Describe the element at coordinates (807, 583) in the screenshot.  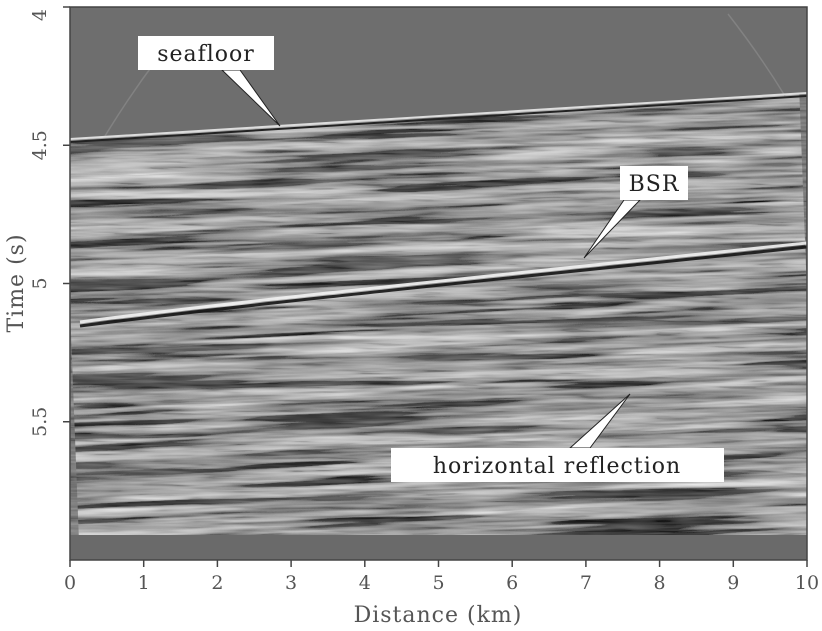
I see `x-tick-label: 10` at that location.